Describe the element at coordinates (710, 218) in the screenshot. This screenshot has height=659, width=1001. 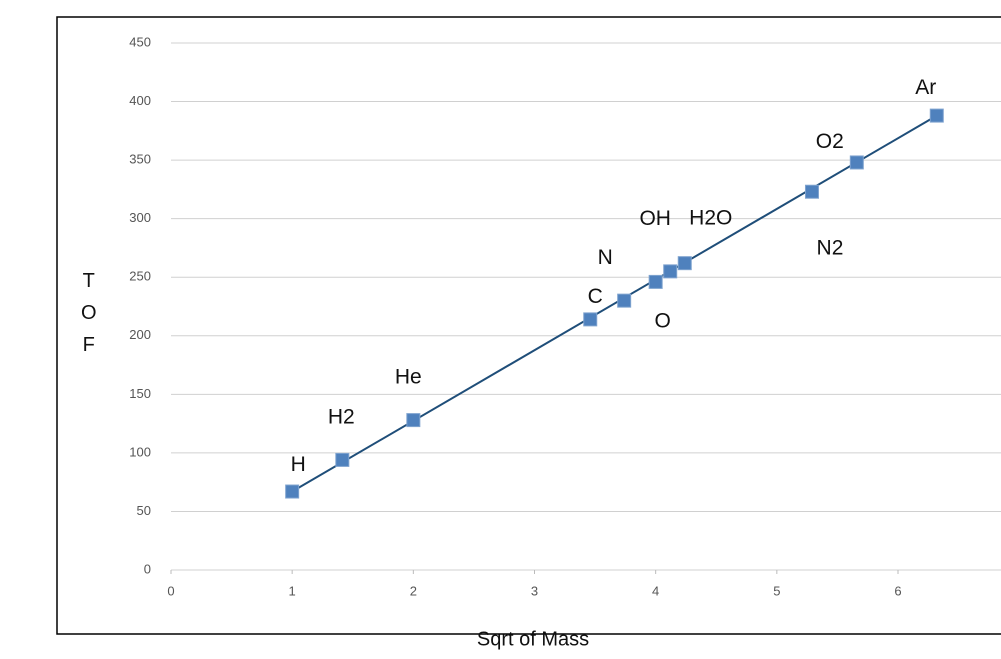
I see `point-label: H2O` at that location.